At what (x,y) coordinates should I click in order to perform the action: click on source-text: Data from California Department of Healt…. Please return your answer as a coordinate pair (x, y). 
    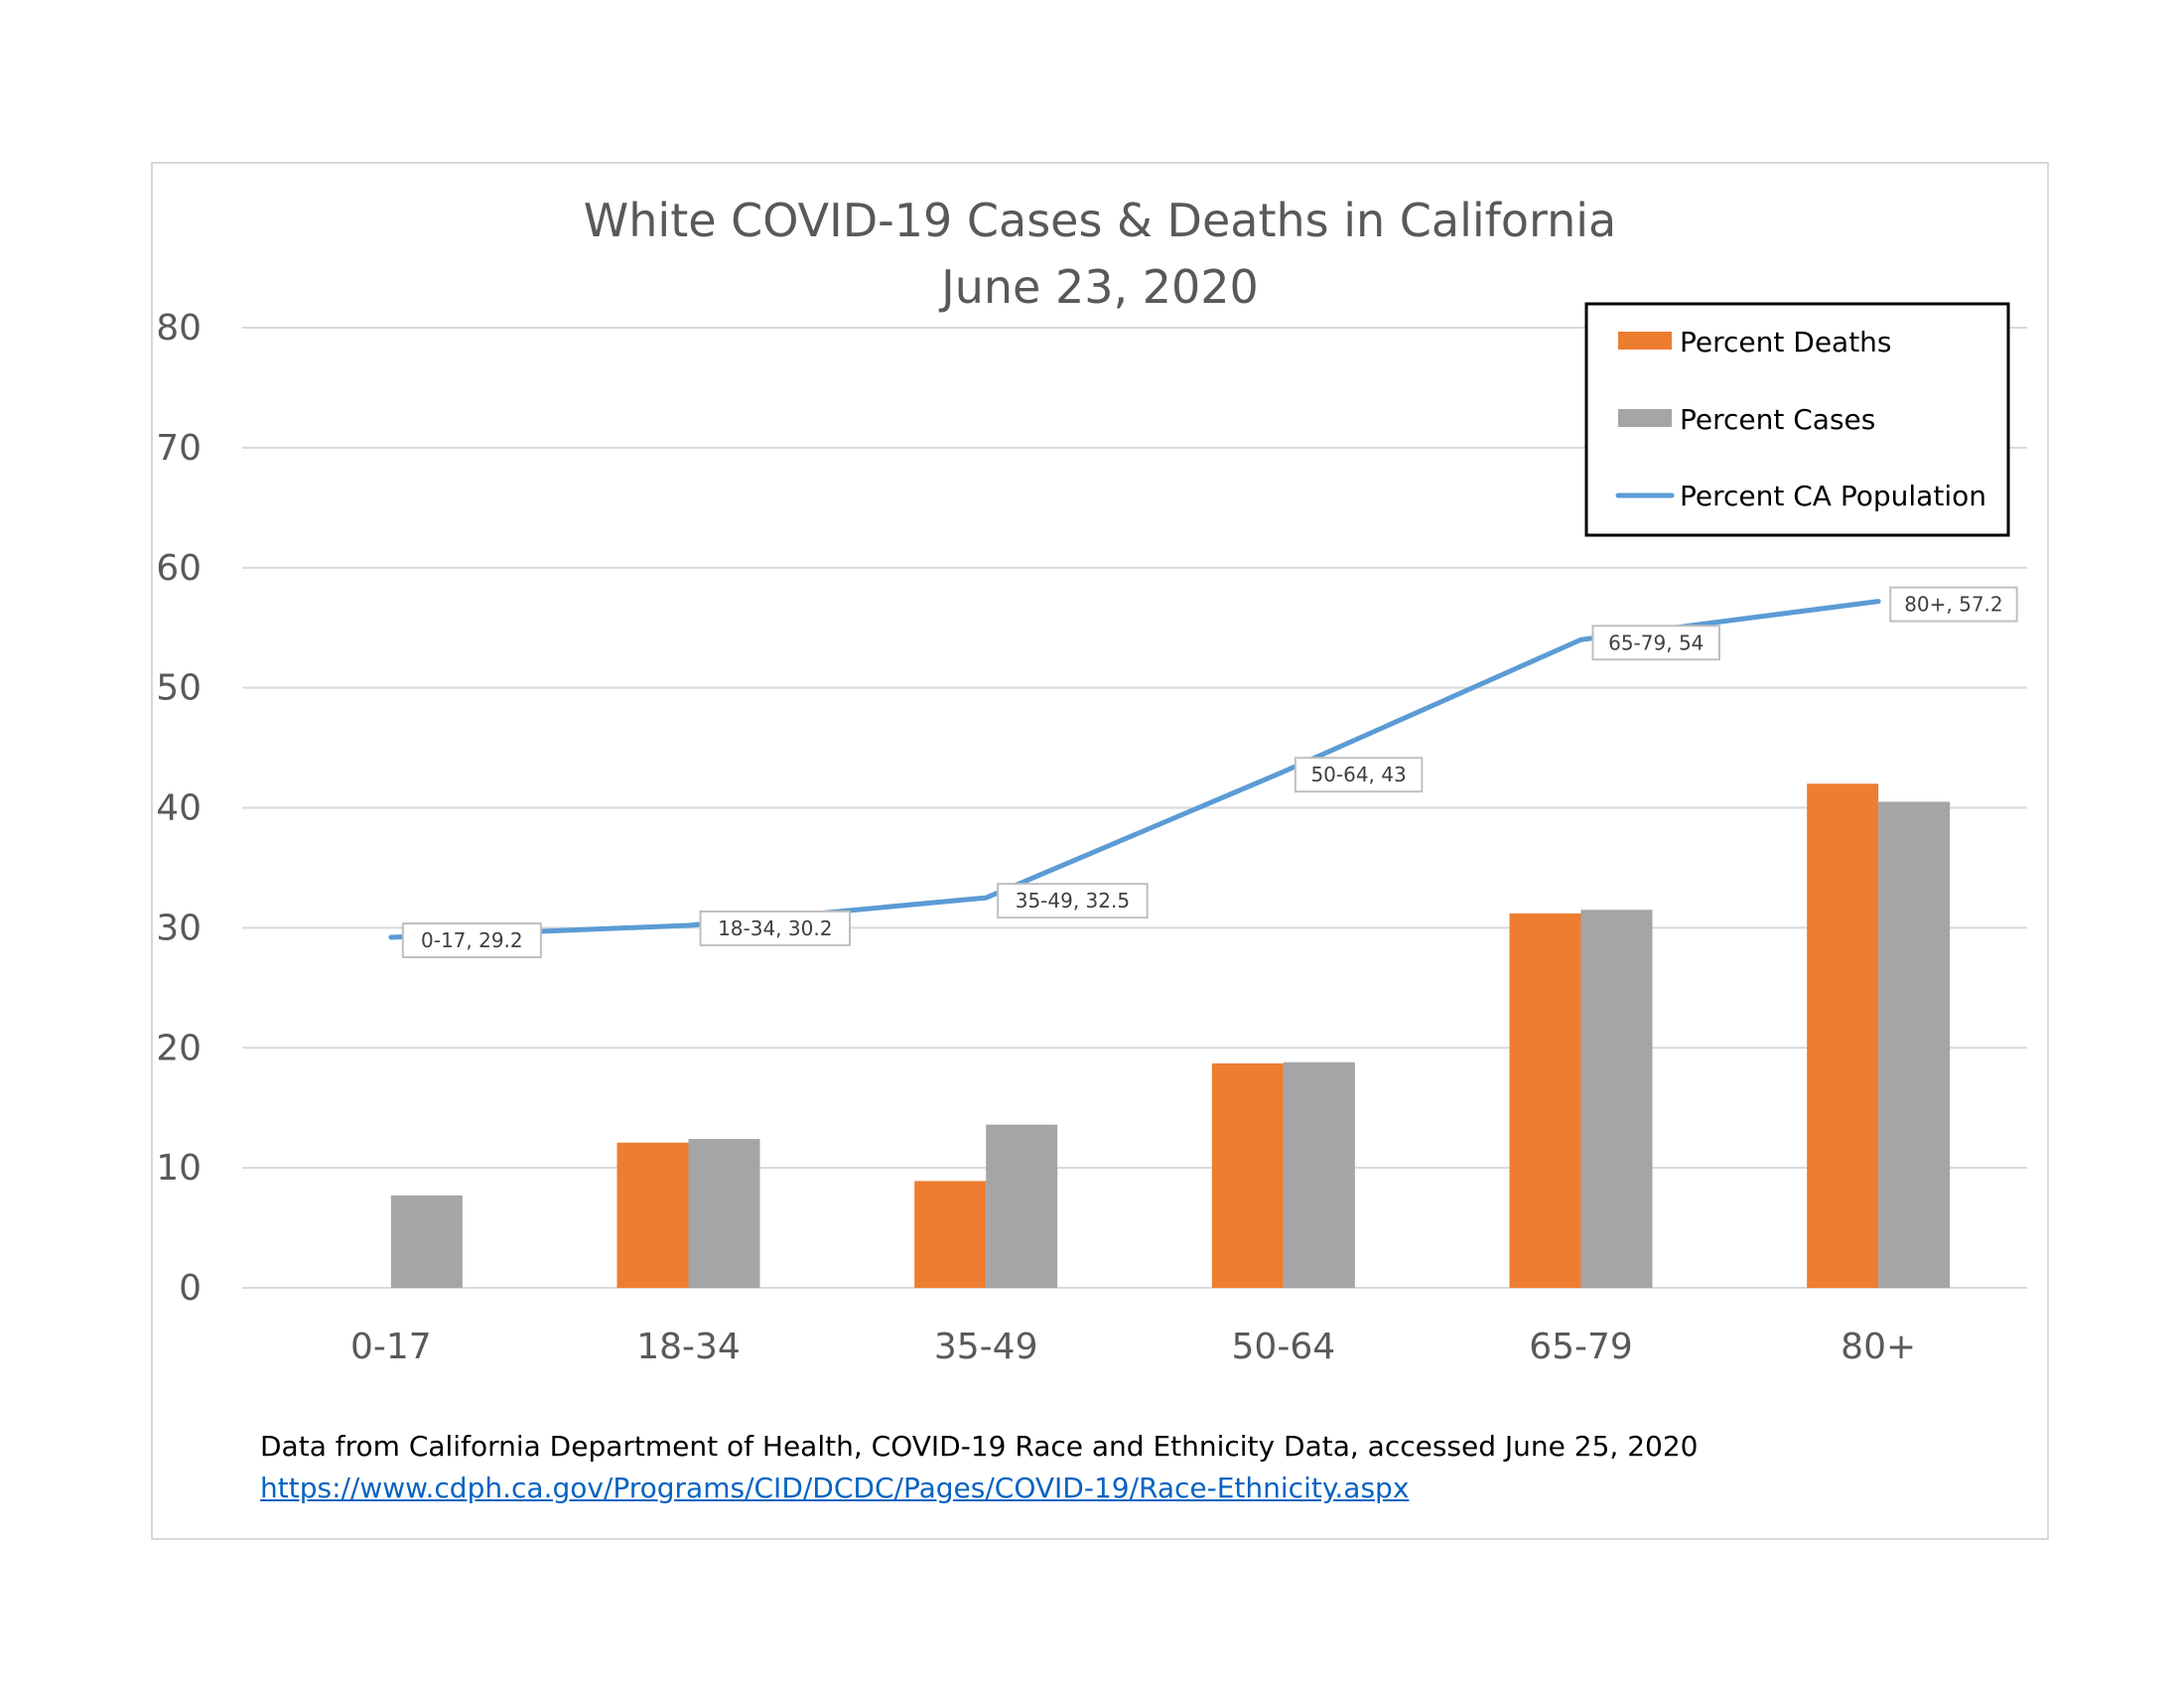
    Looking at the image, I should click on (979, 1446).